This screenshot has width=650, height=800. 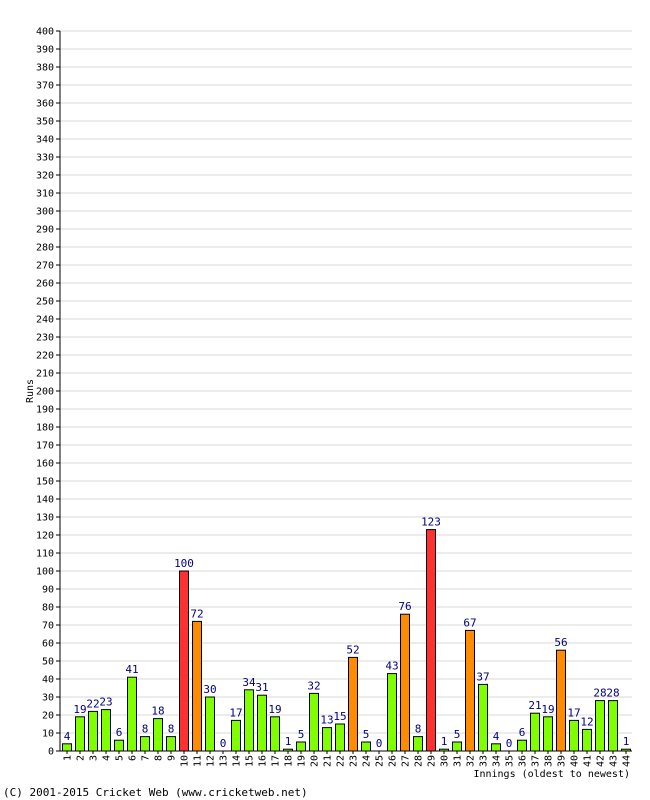 What do you see at coordinates (393, 761) in the screenshot?
I see `x-tick-label: 26` at bounding box center [393, 761].